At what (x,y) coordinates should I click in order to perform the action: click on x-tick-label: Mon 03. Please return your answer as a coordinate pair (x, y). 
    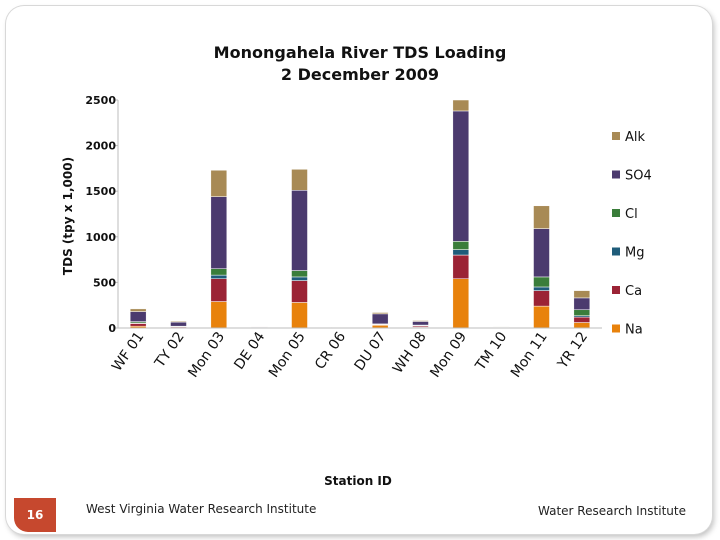
    Looking at the image, I should click on (206, 355).